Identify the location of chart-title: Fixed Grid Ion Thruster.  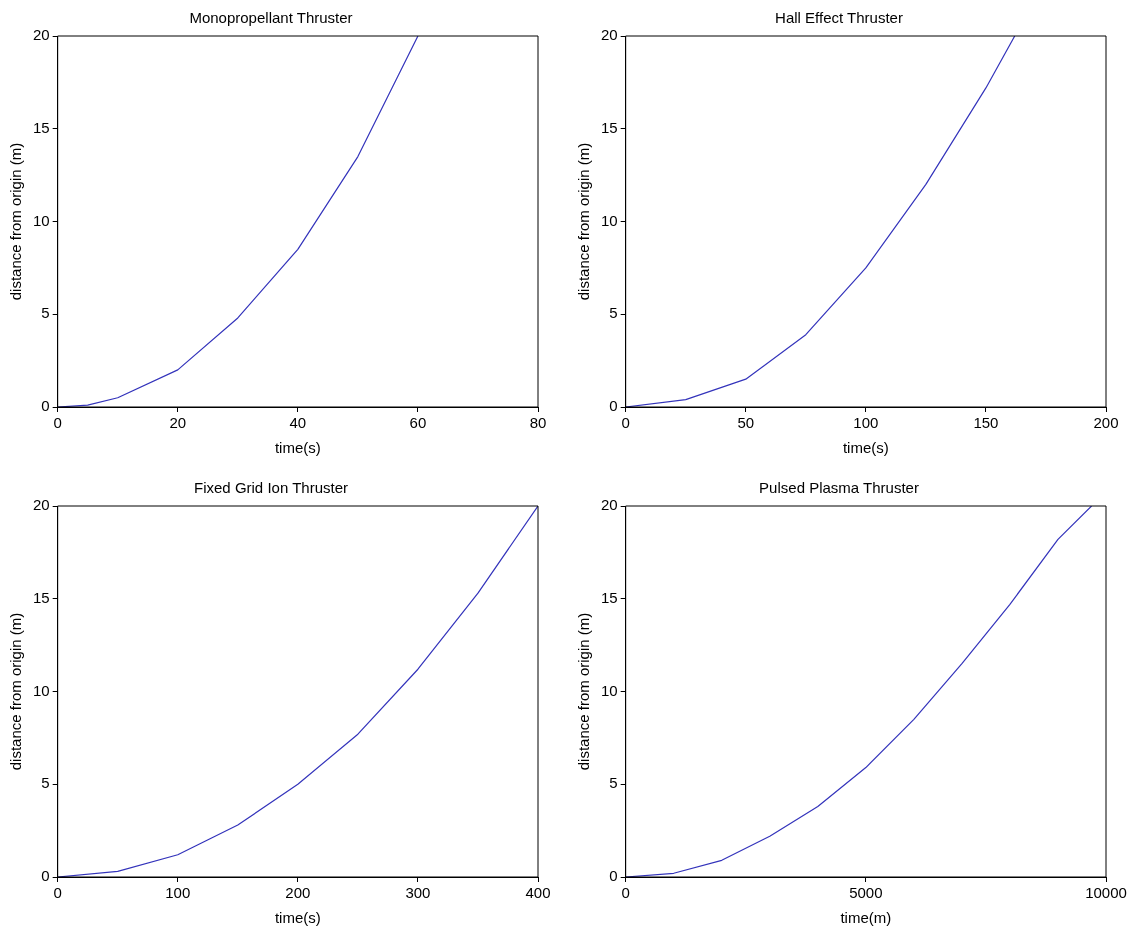
(271, 488).